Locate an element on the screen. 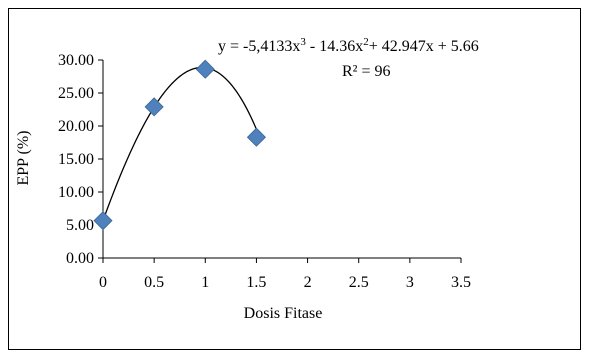 The image size is (590, 358). x-tick-label: 3 is located at coordinates (410, 282).